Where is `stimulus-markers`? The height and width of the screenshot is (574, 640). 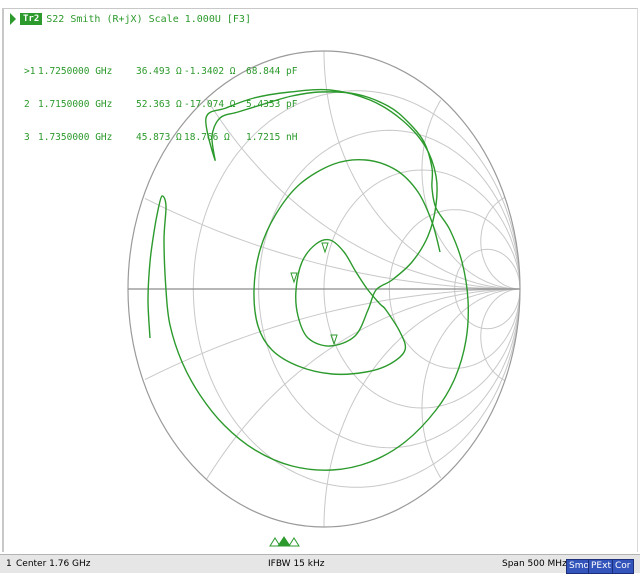
stimulus-markers is located at coordinates (284, 541).